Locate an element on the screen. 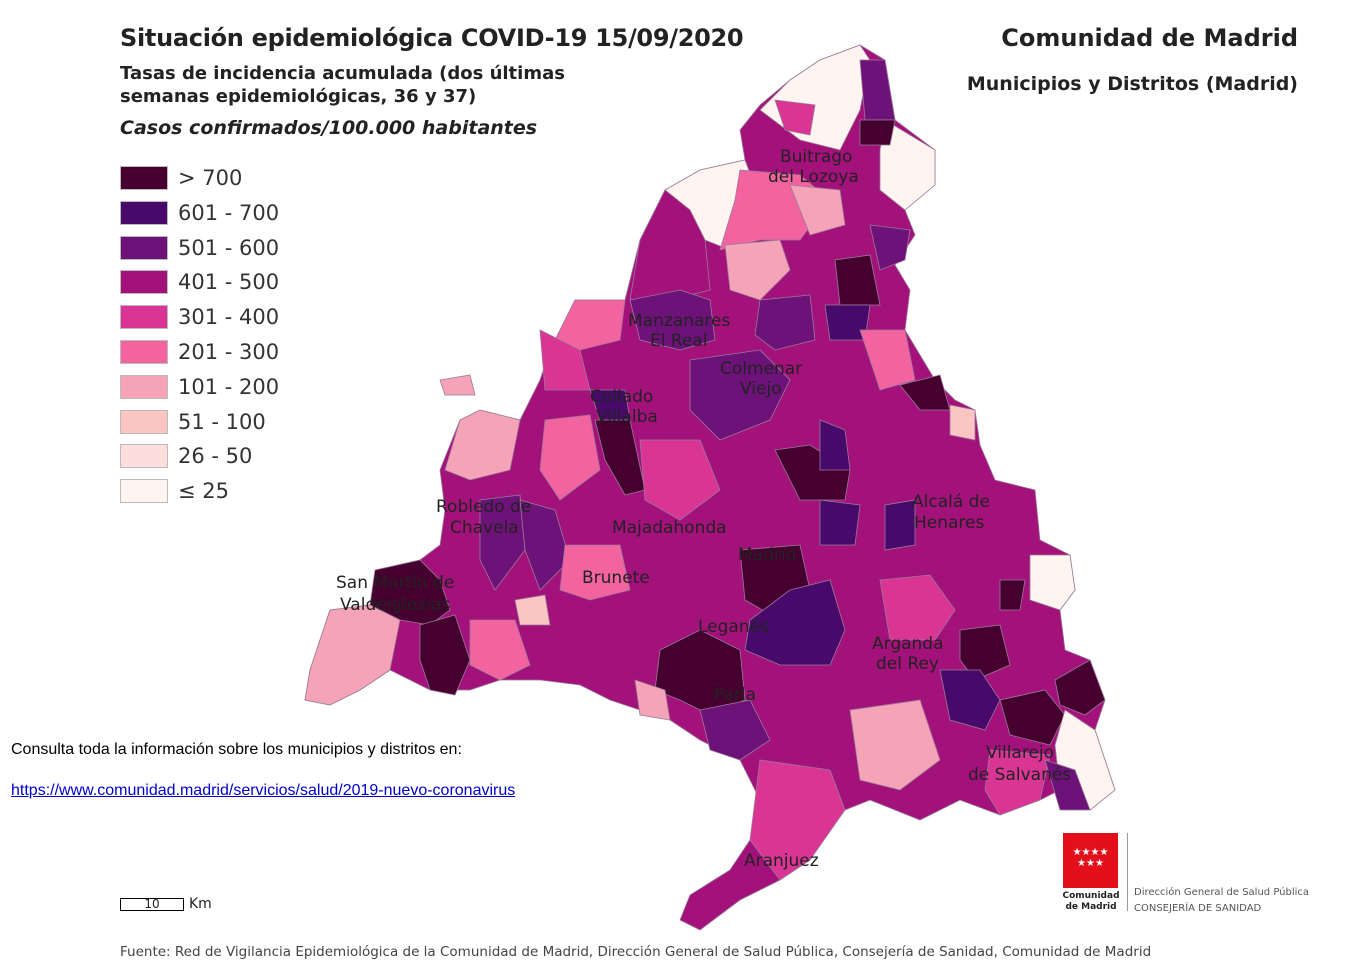 The width and height of the screenshot is (1358, 969). comunidad-madrid-logo: ★★★★ ★★★ is located at coordinates (1090, 860).